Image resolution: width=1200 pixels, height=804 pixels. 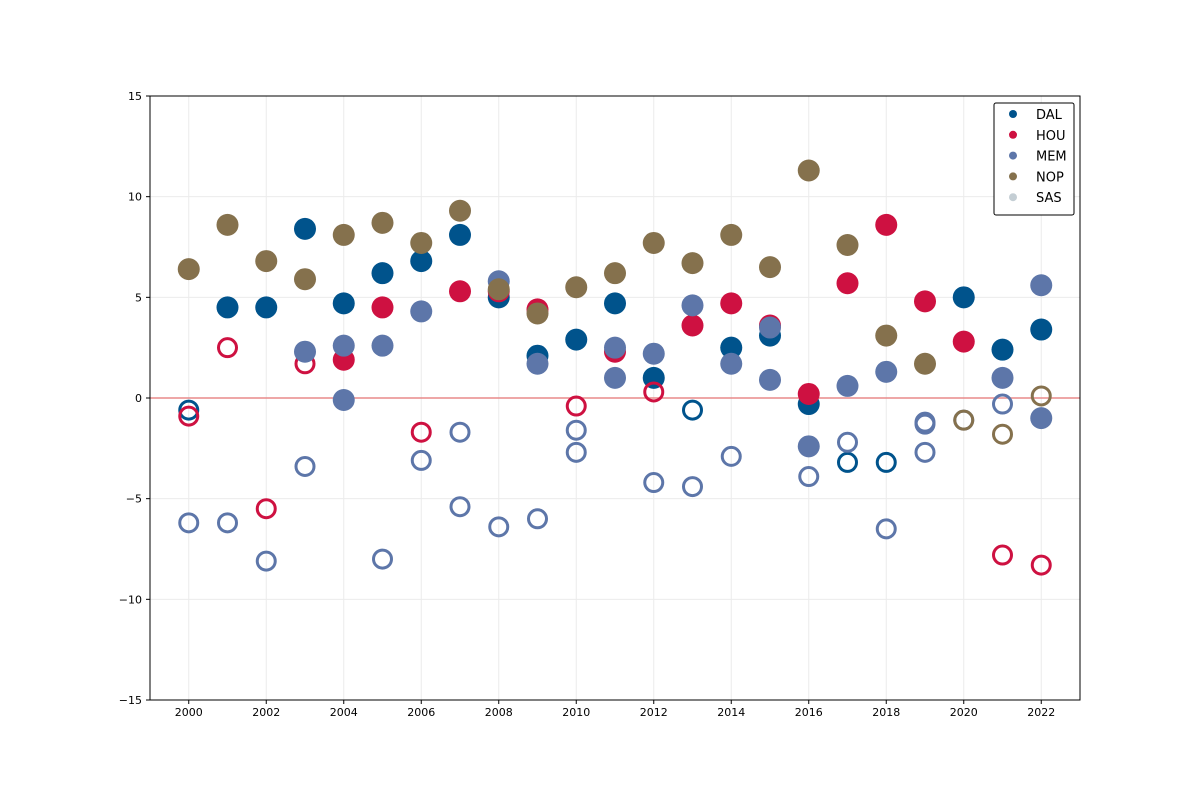 What do you see at coordinates (1049, 198) in the screenshot?
I see `legend-label: SAS` at bounding box center [1049, 198].